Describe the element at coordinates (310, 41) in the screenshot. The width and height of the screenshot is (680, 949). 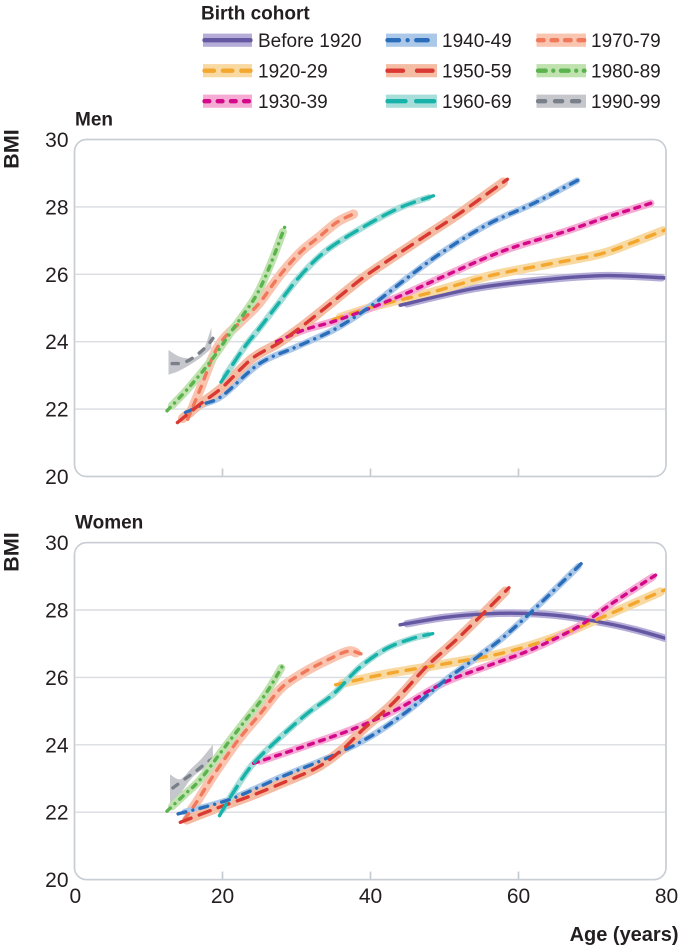
I see `svg-text: Before 1920` at that location.